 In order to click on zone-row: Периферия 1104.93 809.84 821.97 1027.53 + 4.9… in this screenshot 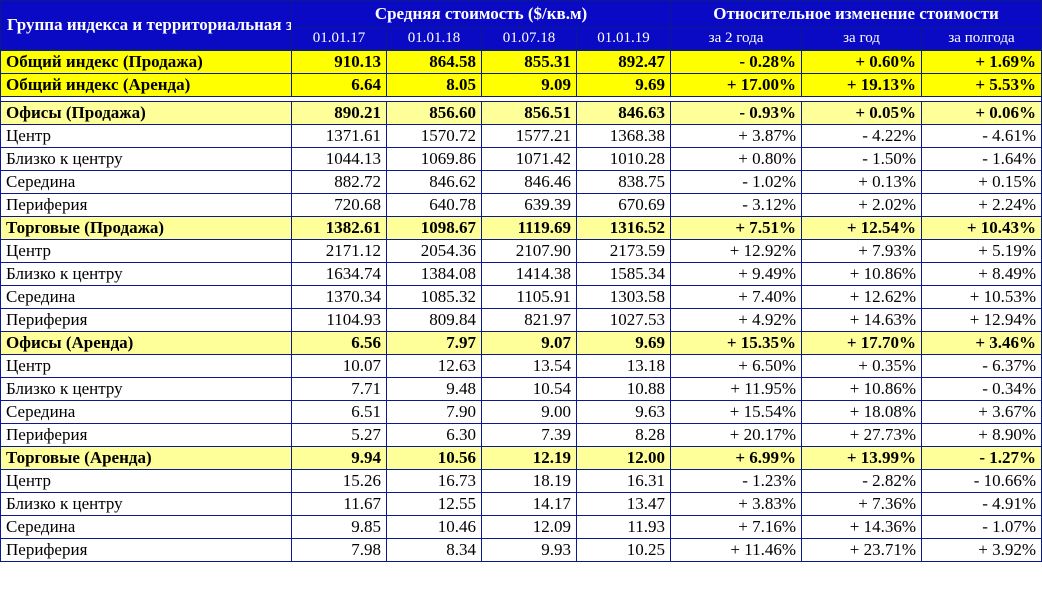, I will do `click(521, 320)`.